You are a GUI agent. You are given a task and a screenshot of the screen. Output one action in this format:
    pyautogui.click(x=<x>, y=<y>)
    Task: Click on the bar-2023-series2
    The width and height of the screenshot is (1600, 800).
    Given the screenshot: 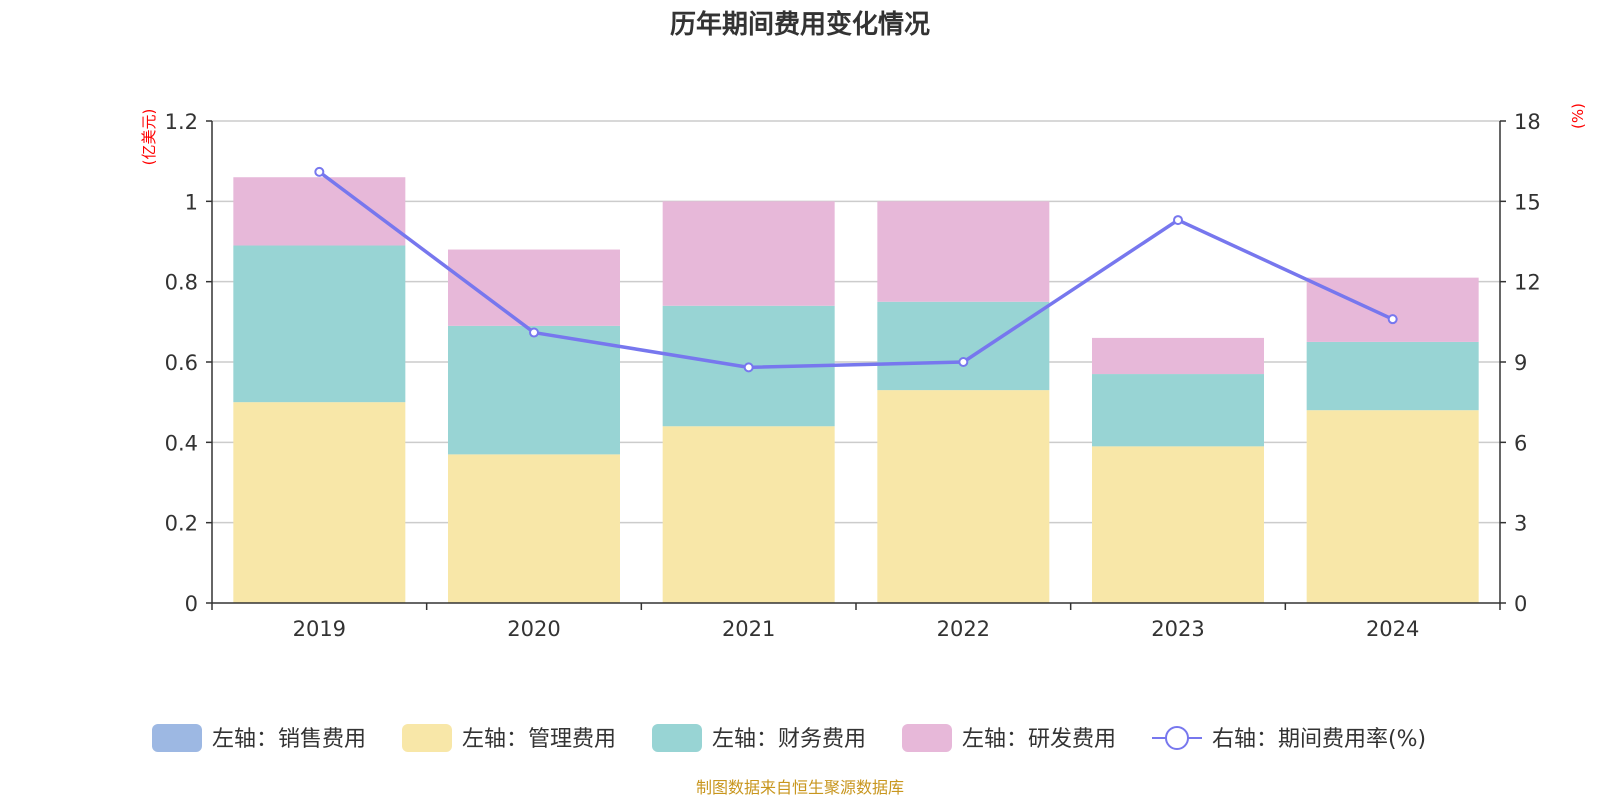 What is the action you would take?
    pyautogui.click(x=1178, y=410)
    